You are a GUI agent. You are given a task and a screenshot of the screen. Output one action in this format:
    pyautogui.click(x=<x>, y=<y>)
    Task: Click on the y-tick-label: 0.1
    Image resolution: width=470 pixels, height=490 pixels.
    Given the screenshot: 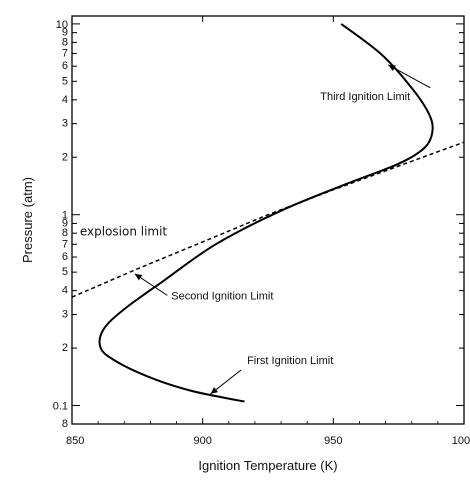 What is the action you would take?
    pyautogui.click(x=60, y=407)
    